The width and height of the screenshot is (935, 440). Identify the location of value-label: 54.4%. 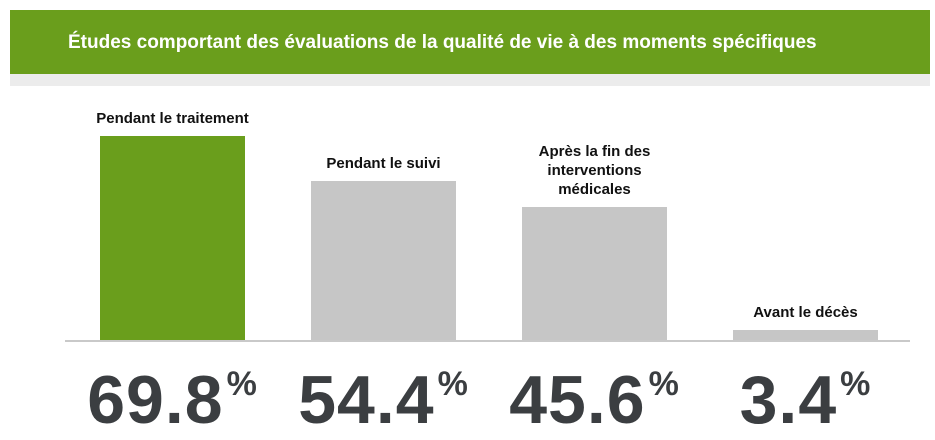
(383, 400).